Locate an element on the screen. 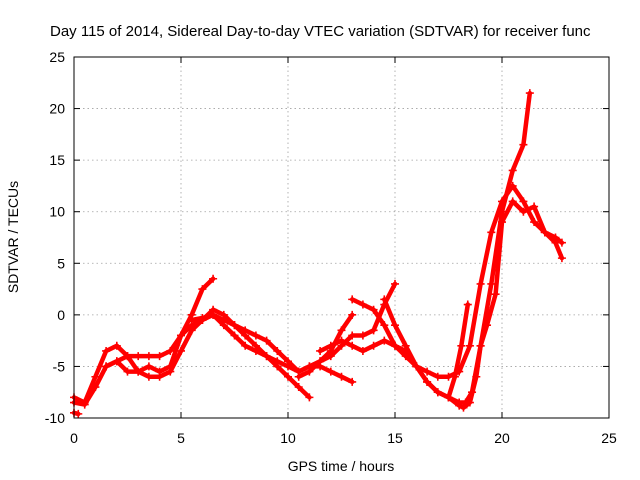 The height and width of the screenshot is (480, 640). y-tick-label: -10 is located at coordinates (55, 418).